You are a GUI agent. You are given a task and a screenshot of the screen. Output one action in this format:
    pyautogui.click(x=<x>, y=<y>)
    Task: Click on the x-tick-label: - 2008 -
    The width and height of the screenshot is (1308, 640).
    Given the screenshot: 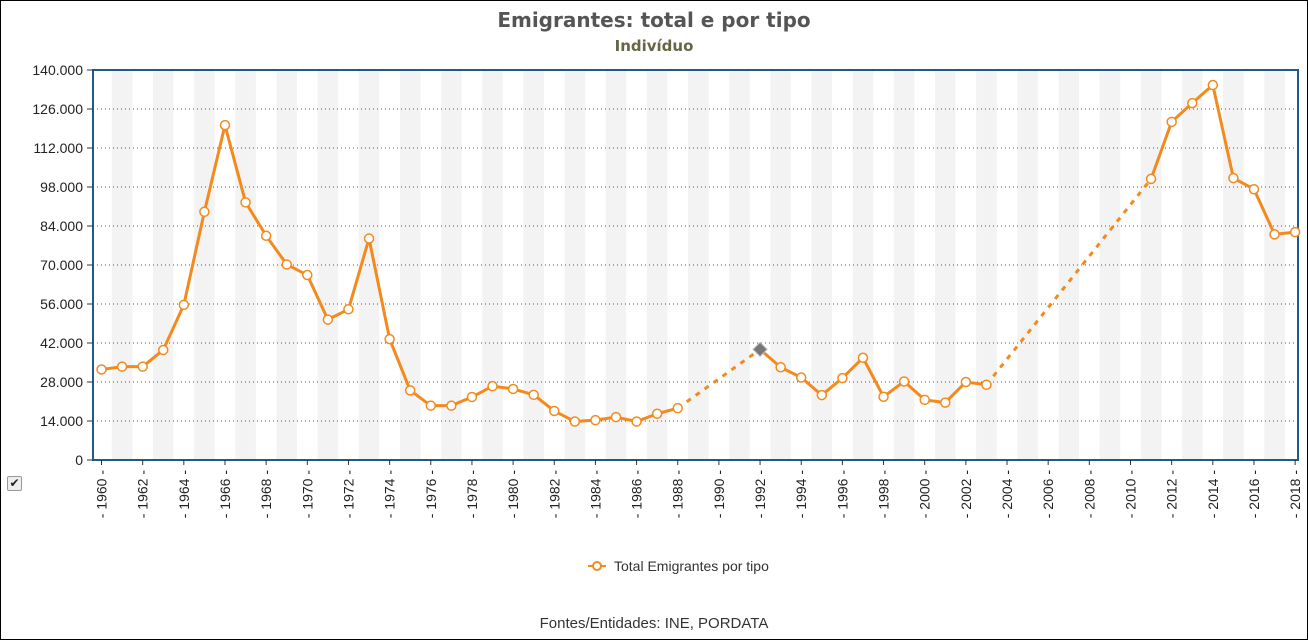 What is the action you would take?
    pyautogui.click(x=1089, y=494)
    